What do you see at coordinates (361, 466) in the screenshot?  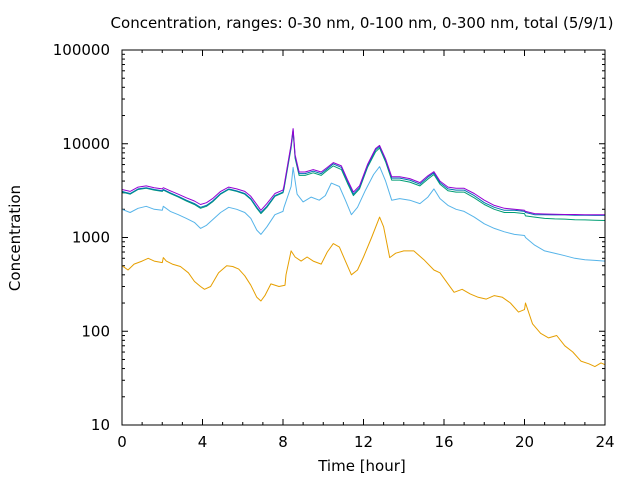 I see `x-axis-label: Time [hour]` at bounding box center [361, 466].